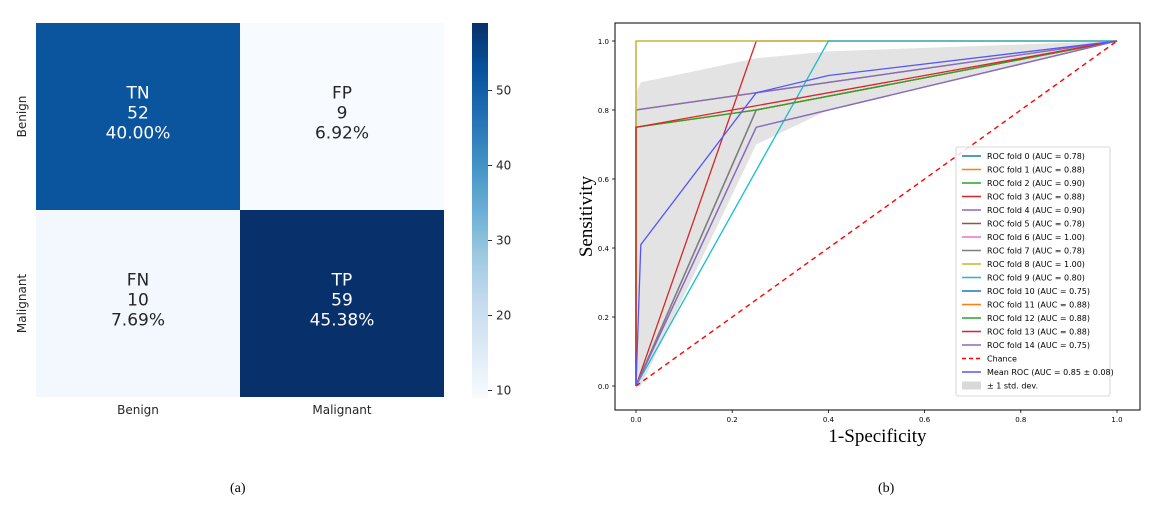 This screenshot has height=509, width=1161. Describe the element at coordinates (138, 301) in the screenshot. I see `cell-count: 10` at that location.